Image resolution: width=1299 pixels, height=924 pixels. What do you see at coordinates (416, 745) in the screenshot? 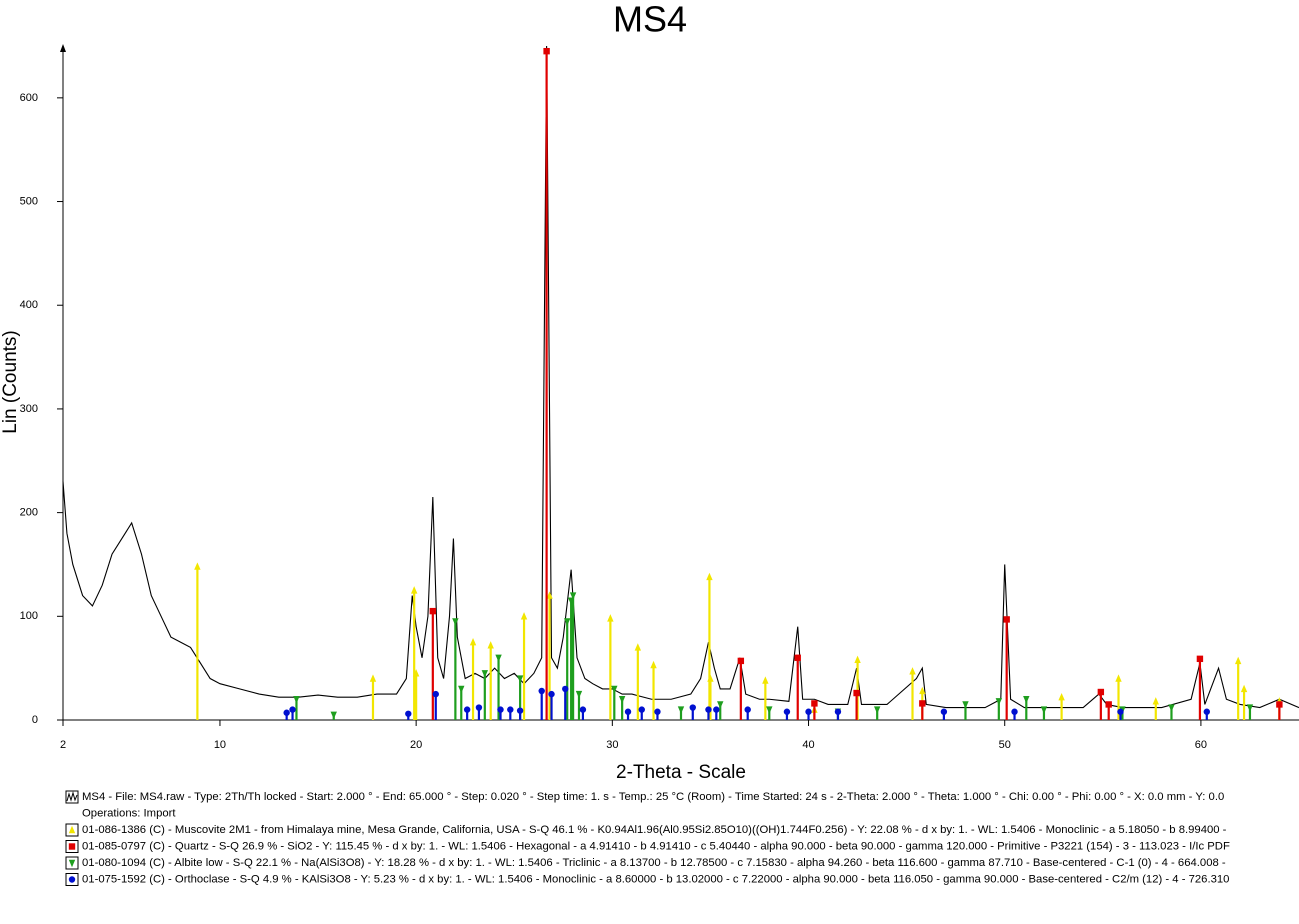
I see `x-tick-label: 20` at bounding box center [416, 745].